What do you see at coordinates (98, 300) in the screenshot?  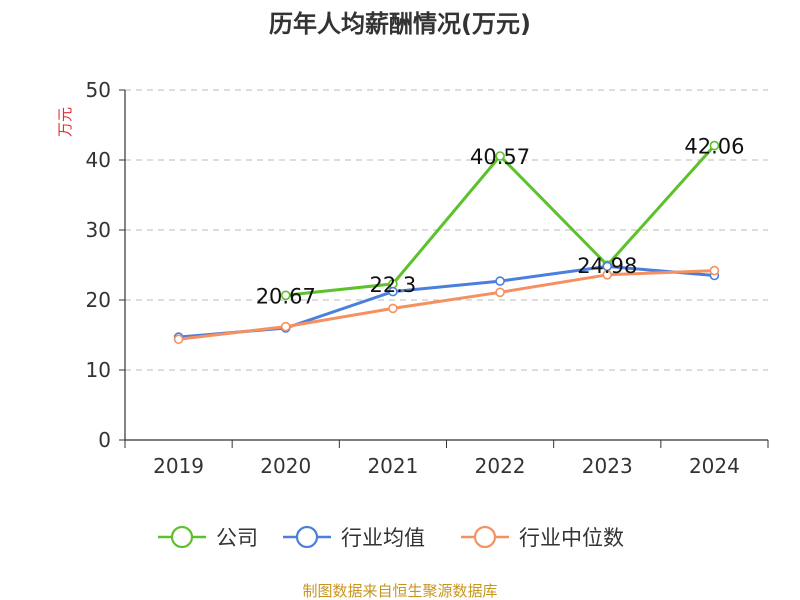 I see `y-tick-label: 20` at bounding box center [98, 300].